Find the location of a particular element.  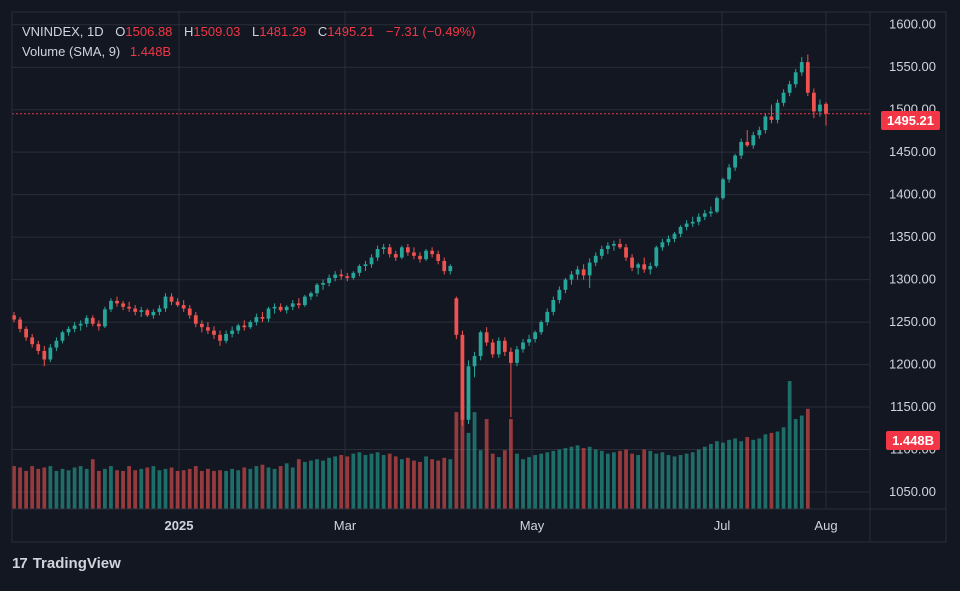

low-label: L is located at coordinates (256, 31).